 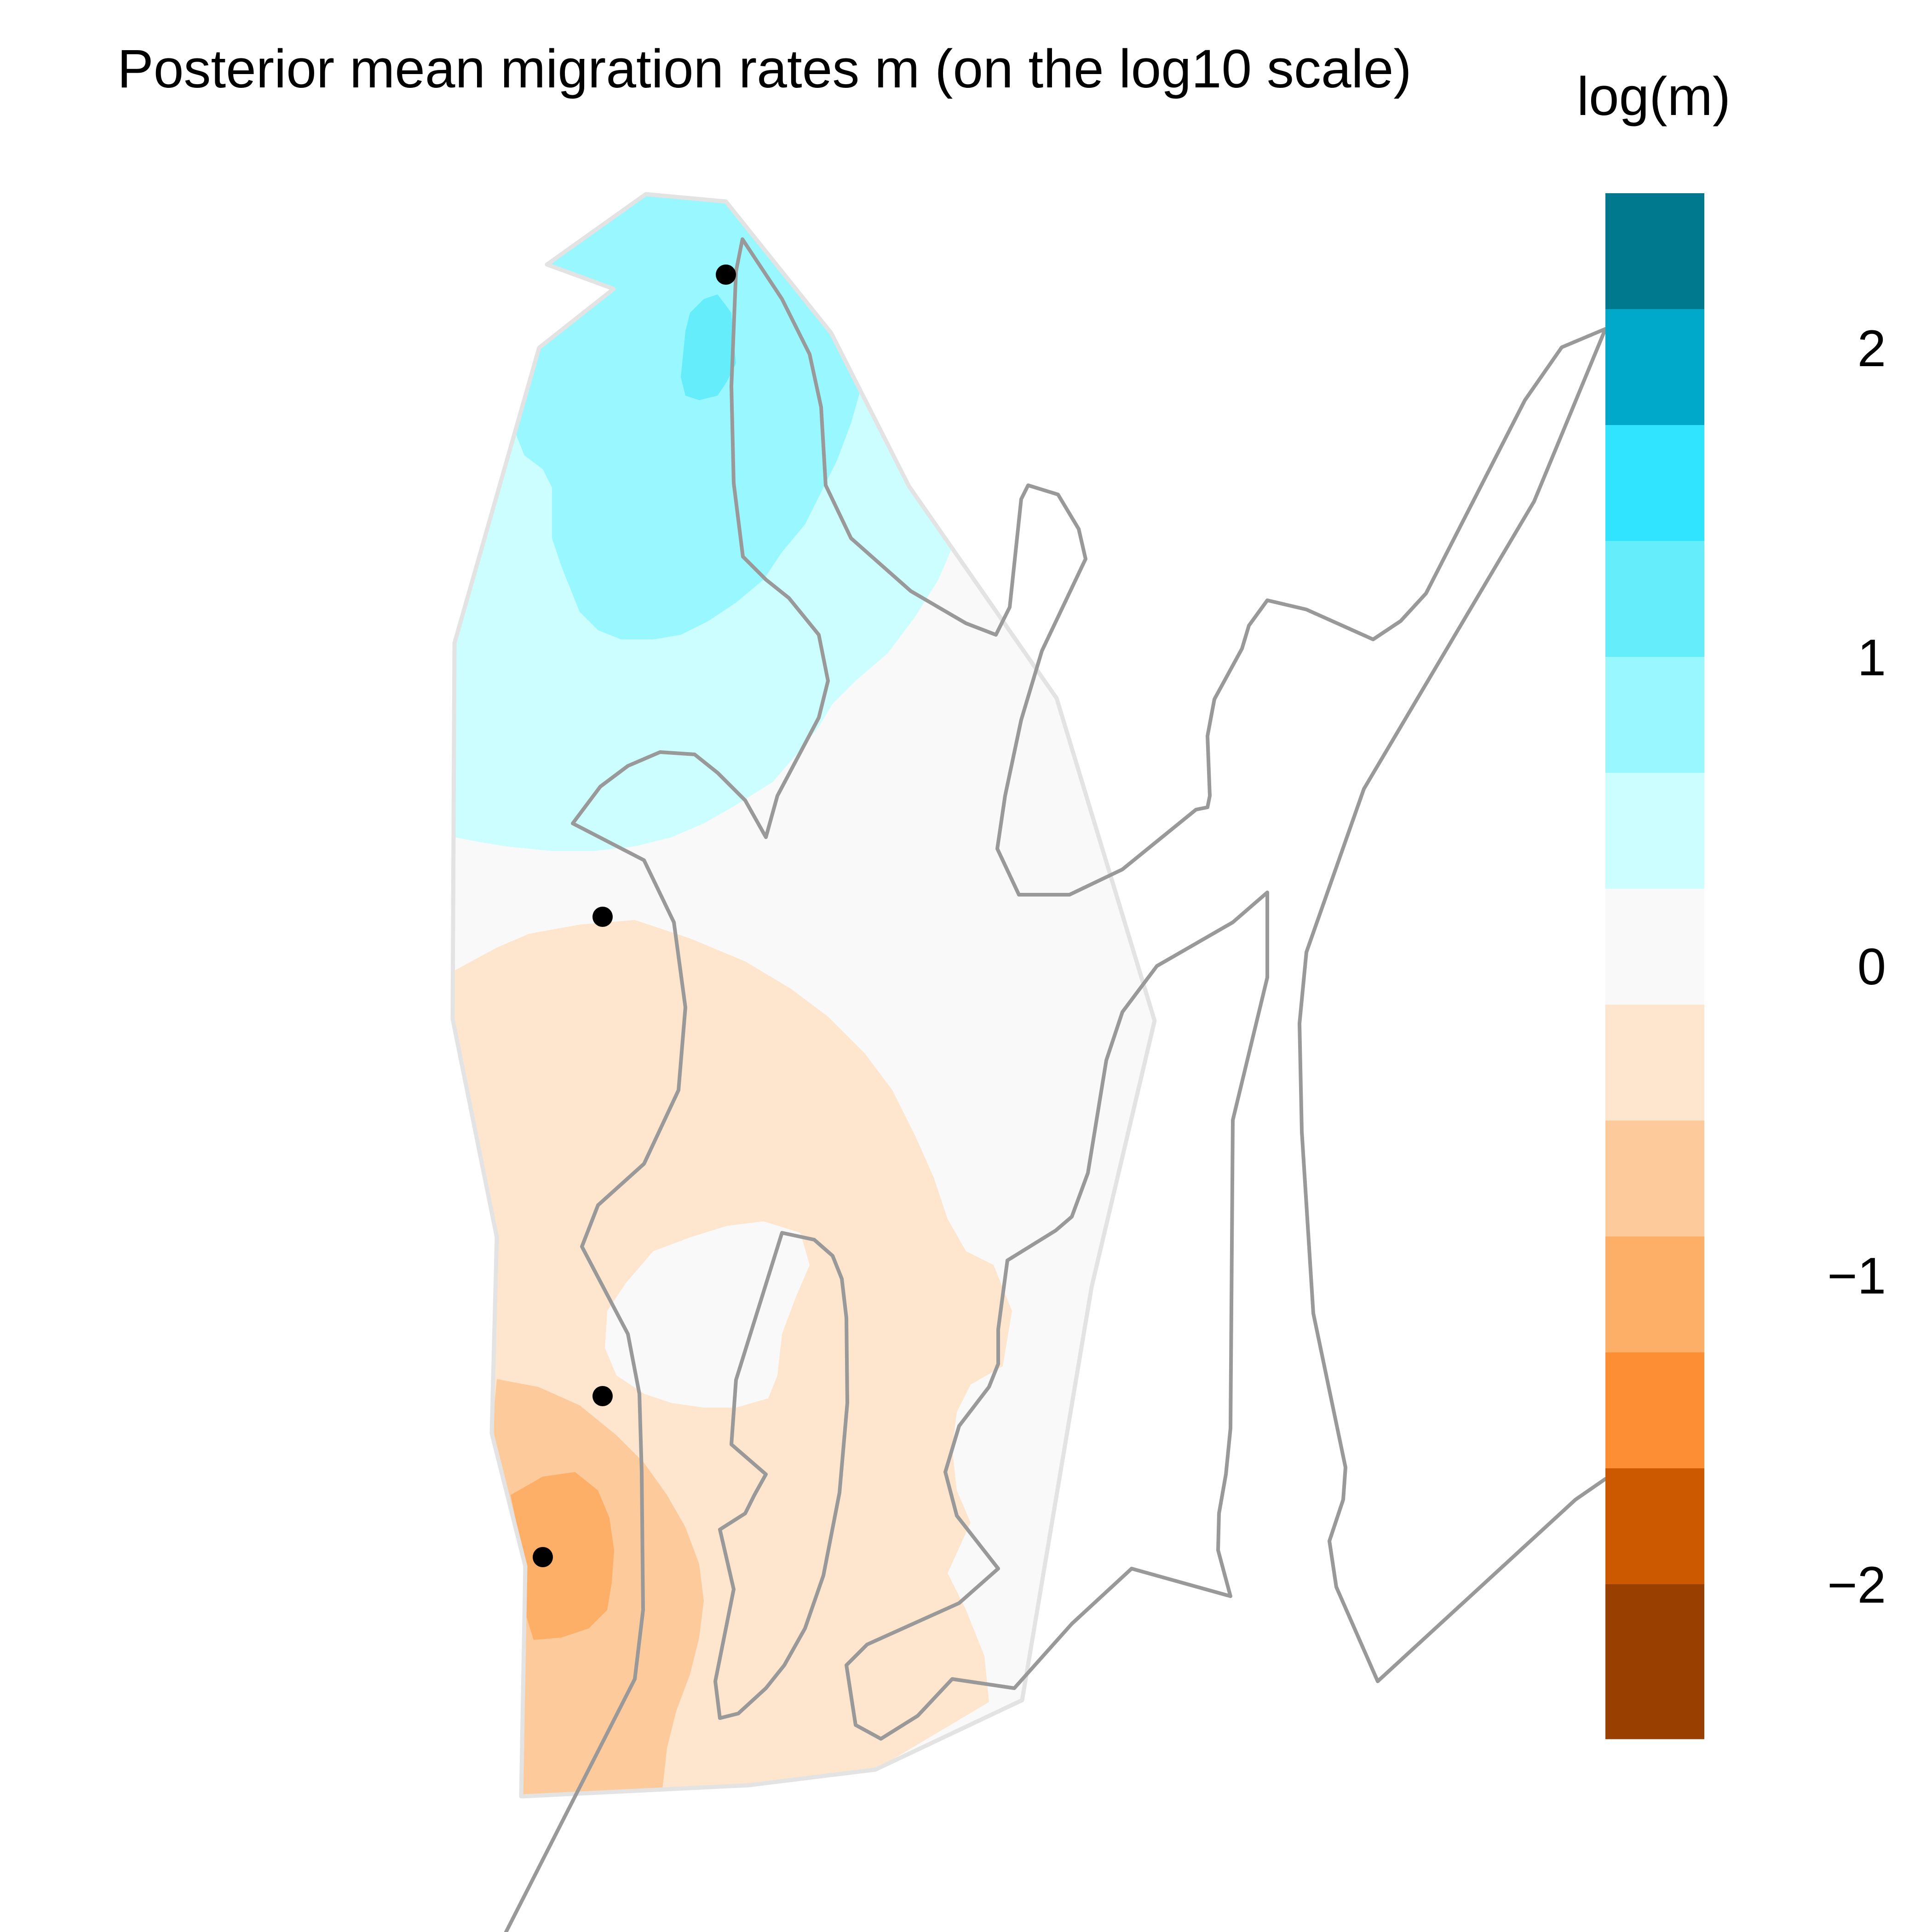 I want to click on legend-tick-label: −1, so click(x=1856, y=1276).